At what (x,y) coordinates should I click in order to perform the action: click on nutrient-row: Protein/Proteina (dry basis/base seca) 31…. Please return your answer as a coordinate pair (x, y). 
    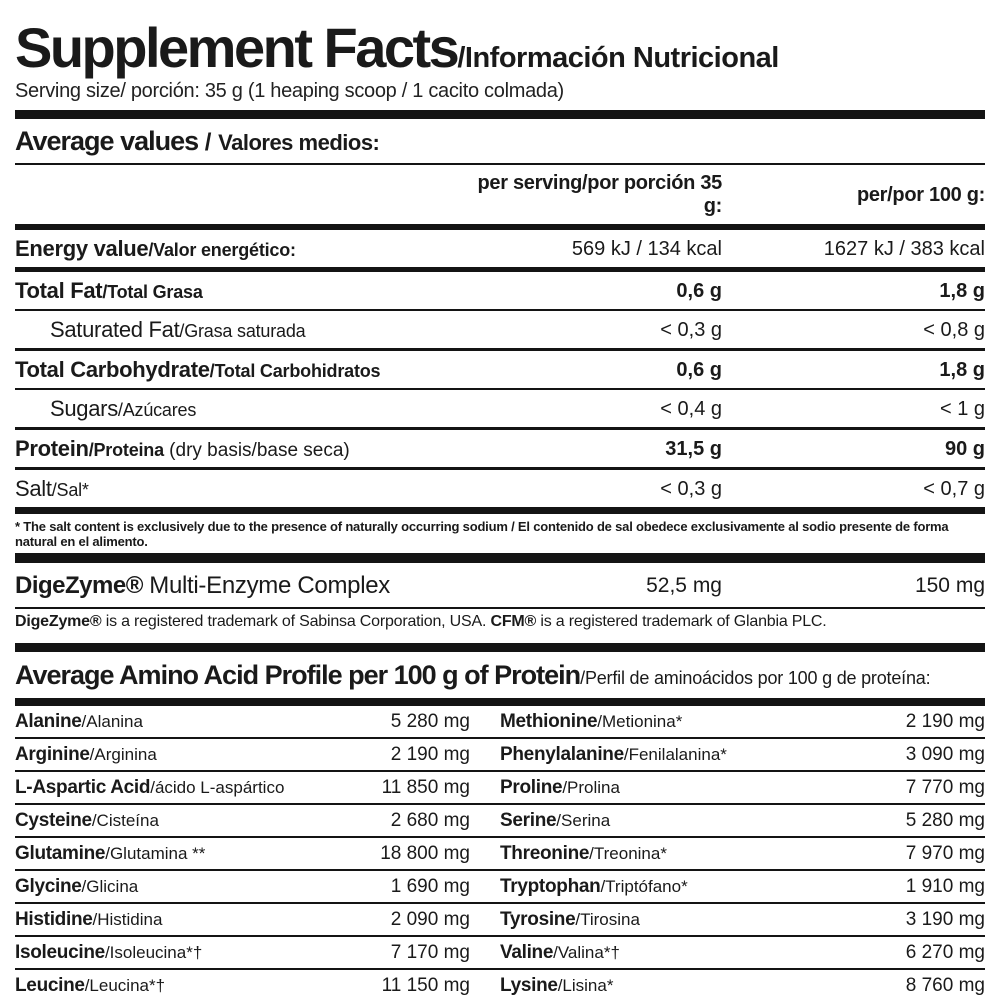
    Looking at the image, I should click on (500, 450).